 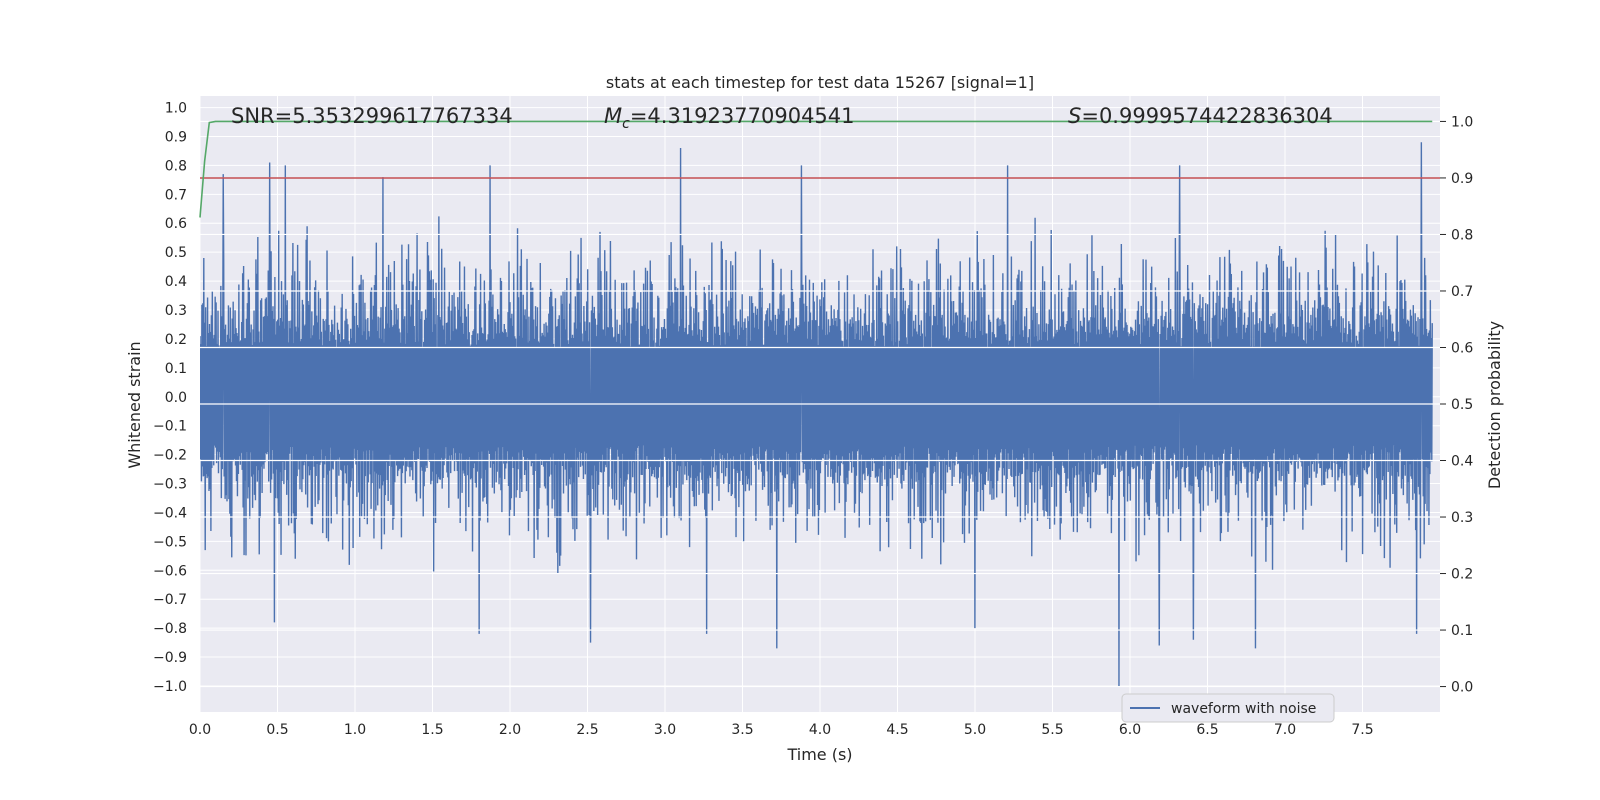 What do you see at coordinates (176, 369) in the screenshot?
I see `y-tick-label: 0.1` at bounding box center [176, 369].